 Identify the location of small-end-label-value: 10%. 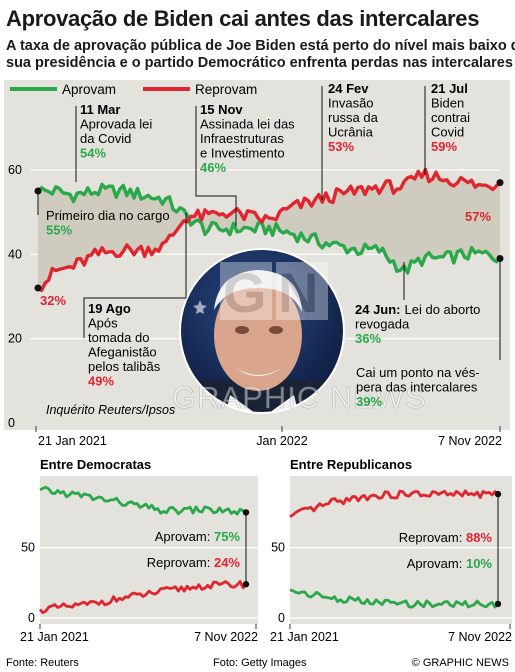
(479, 563).